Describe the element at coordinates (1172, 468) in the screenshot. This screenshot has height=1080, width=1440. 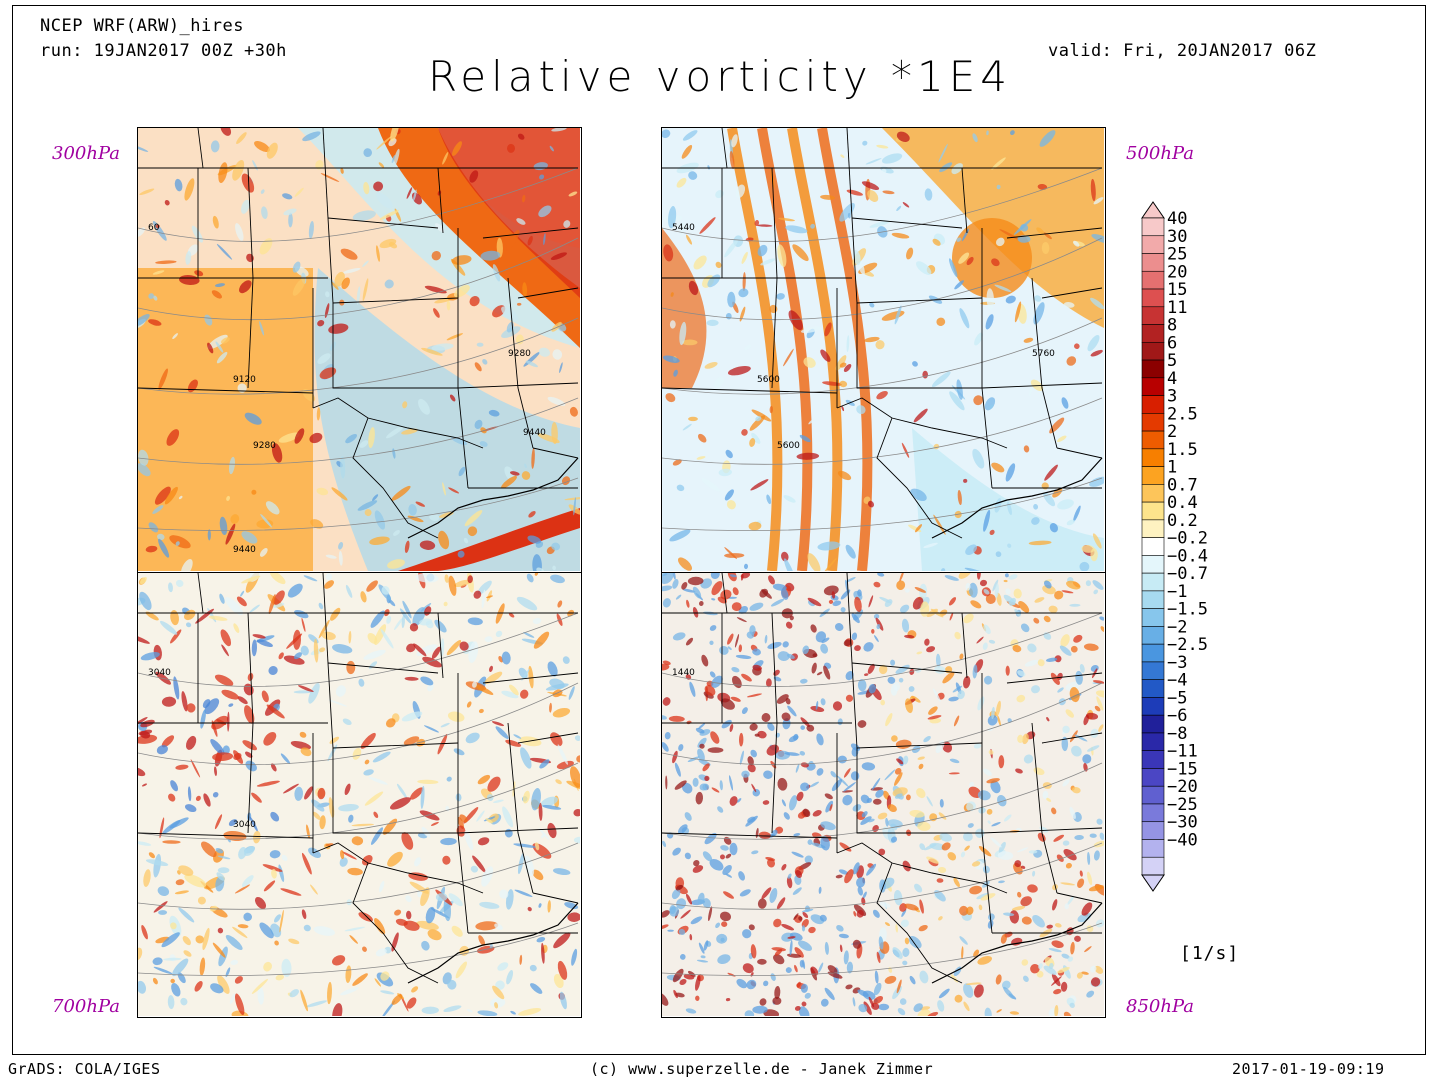
I see `colorbar-tick-label: 1` at that location.